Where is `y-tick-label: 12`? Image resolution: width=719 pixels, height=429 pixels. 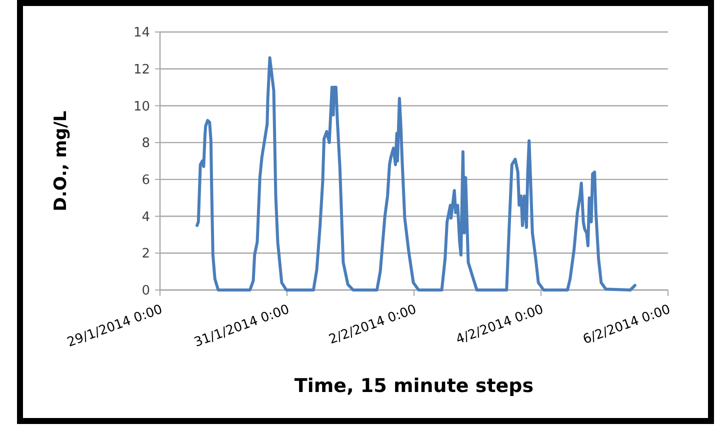
y-tick-label: 12 is located at coordinates (141, 70).